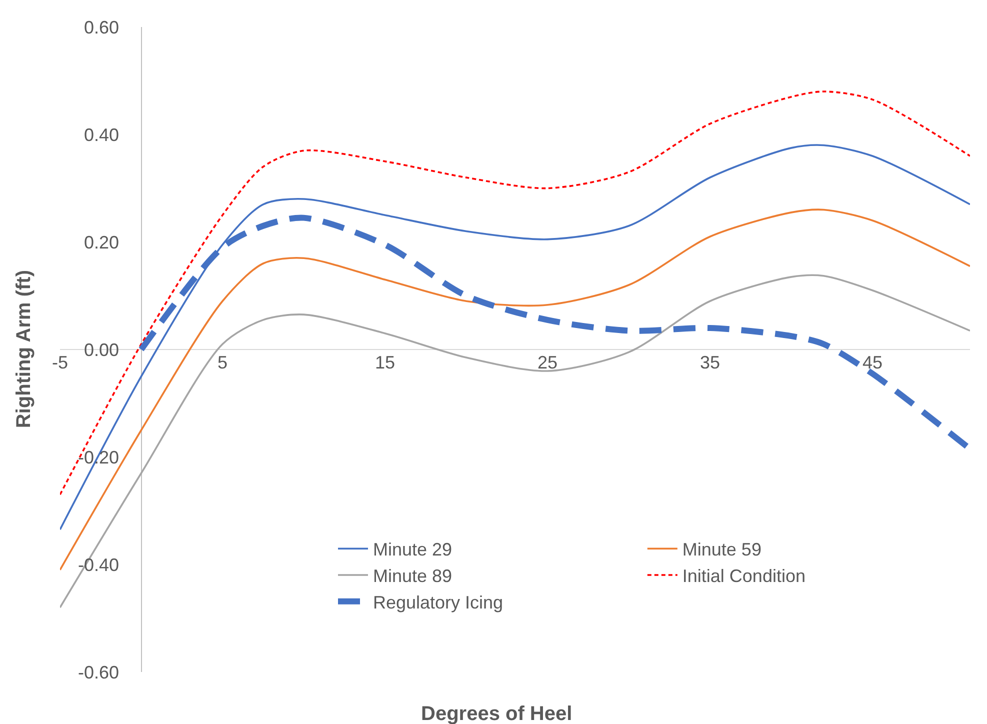 This screenshot has height=724, width=987. I want to click on x-tick-label: 35, so click(710, 362).